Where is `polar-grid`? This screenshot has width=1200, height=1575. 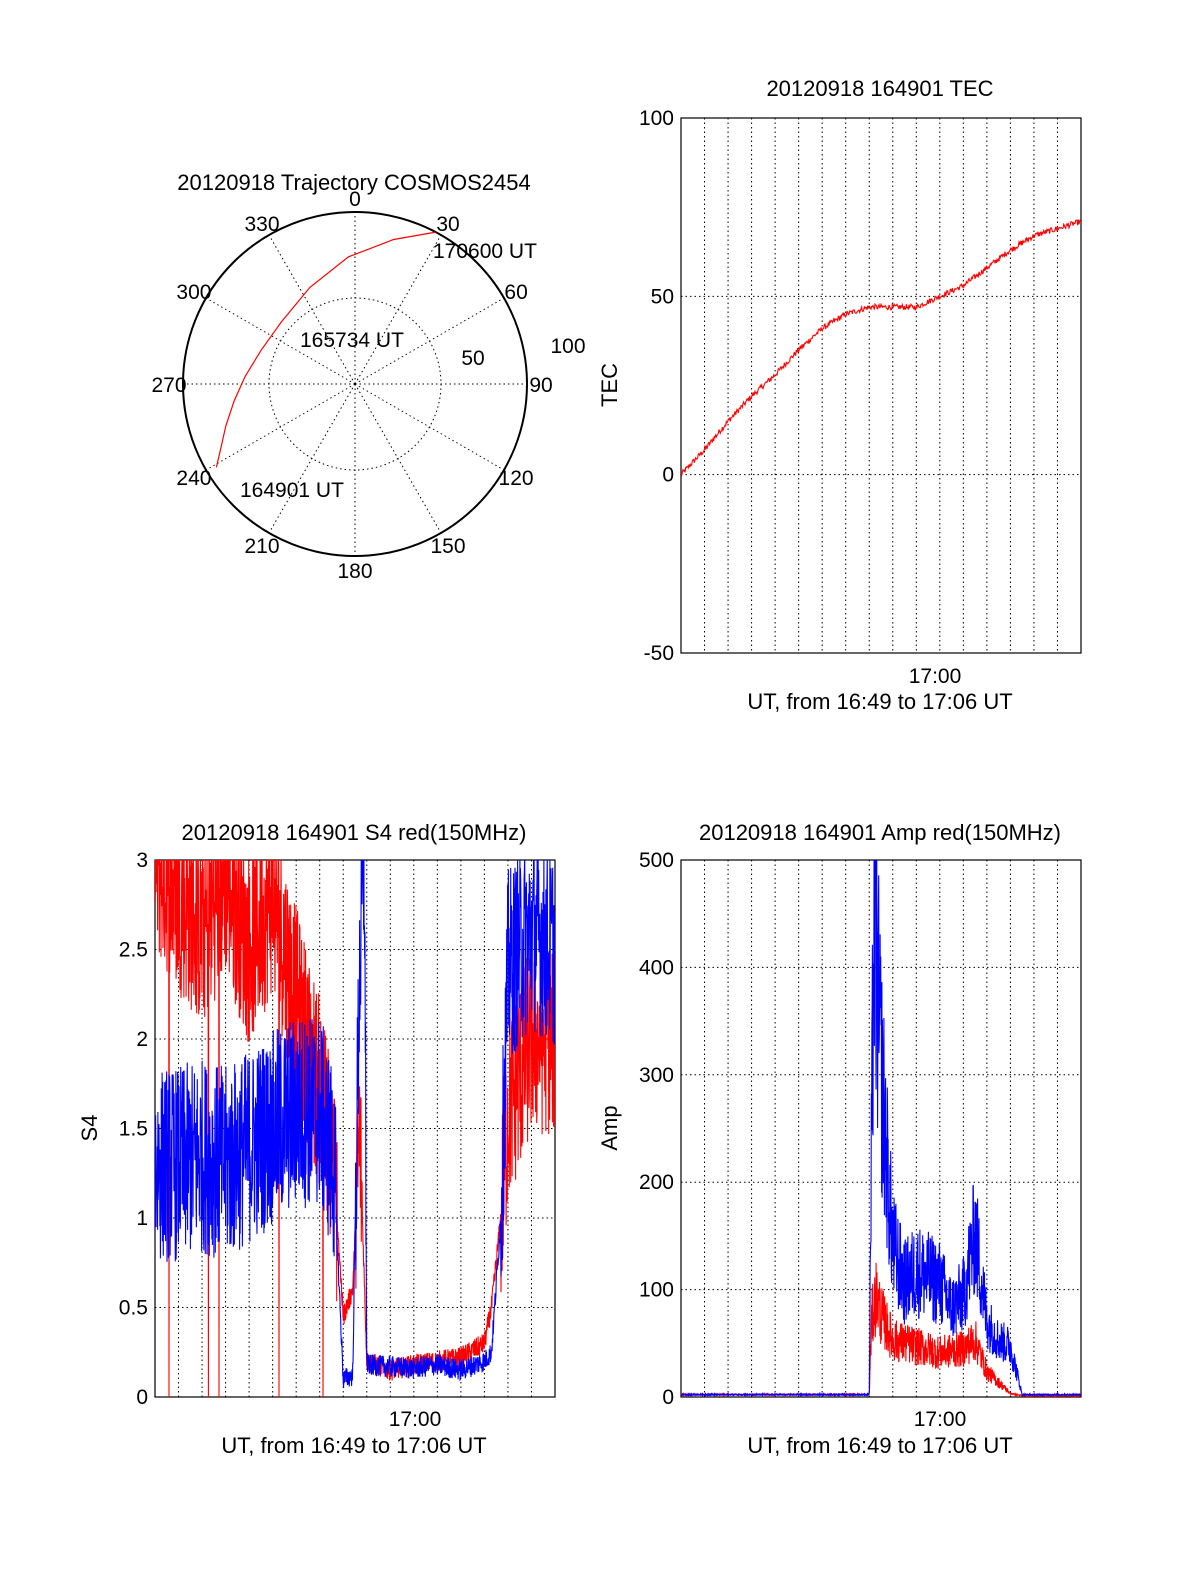
polar-grid is located at coordinates (355, 384).